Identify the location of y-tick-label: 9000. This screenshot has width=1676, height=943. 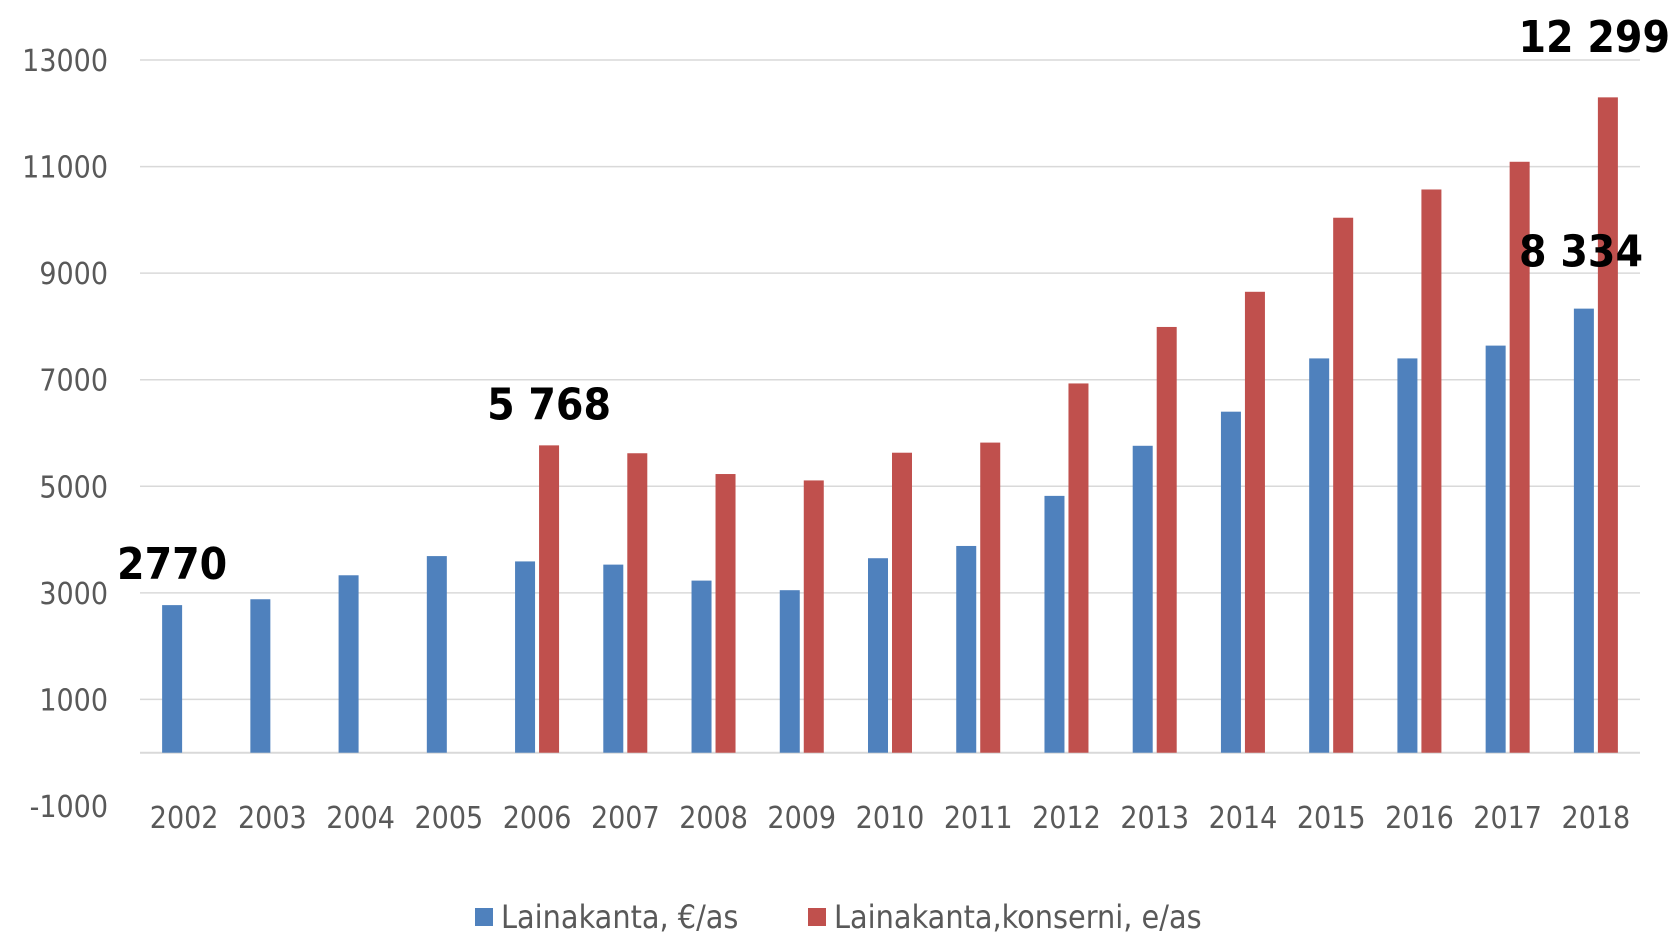
(73, 274).